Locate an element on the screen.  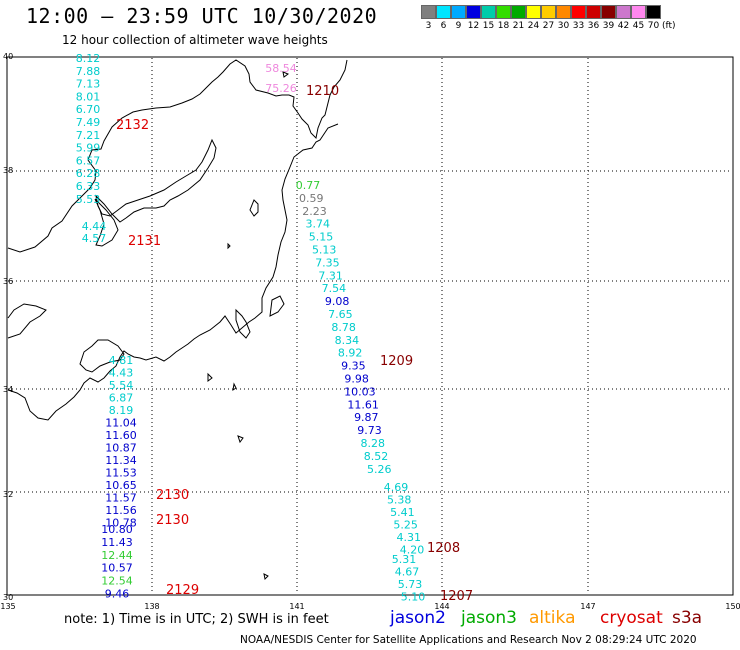
color-scale-label: 9 is located at coordinates (458, 26).